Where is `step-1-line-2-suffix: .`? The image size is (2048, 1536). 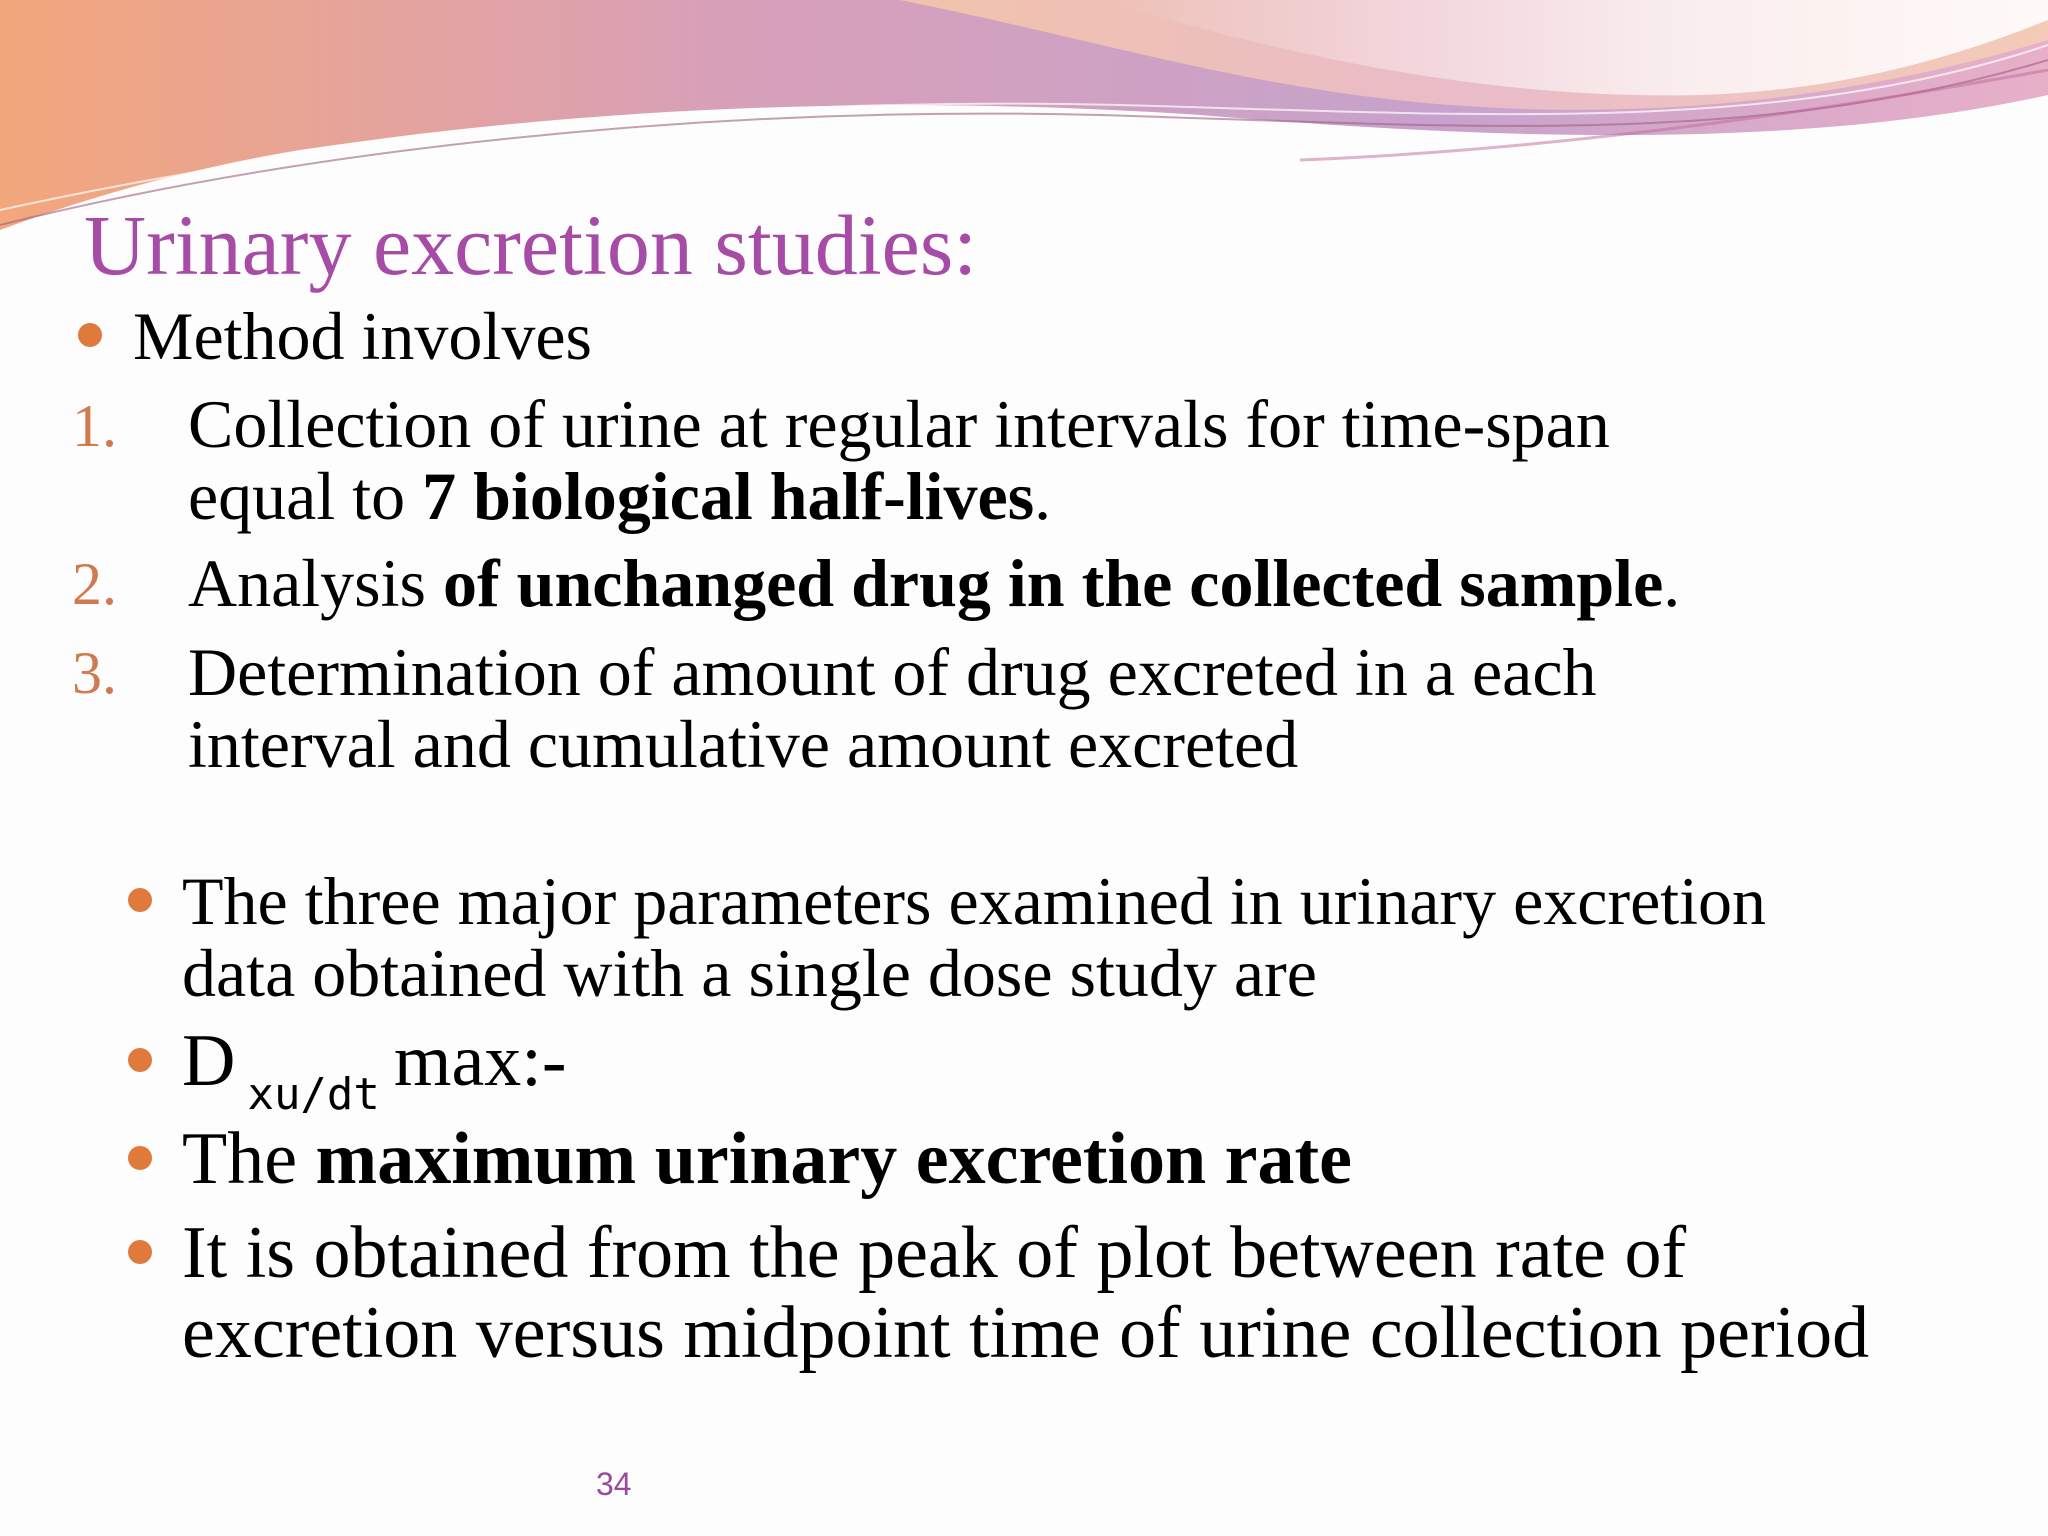 step-1-line-2-suffix: . is located at coordinates (1043, 496).